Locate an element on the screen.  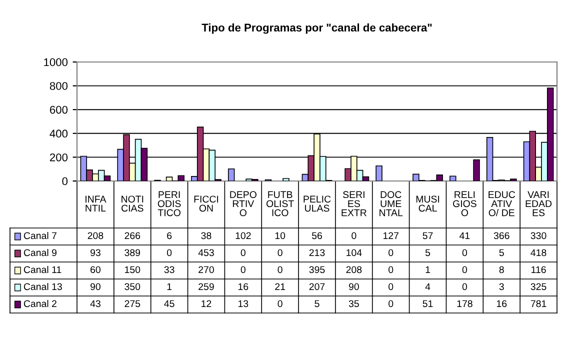
data-label: 13 is located at coordinates (243, 304).